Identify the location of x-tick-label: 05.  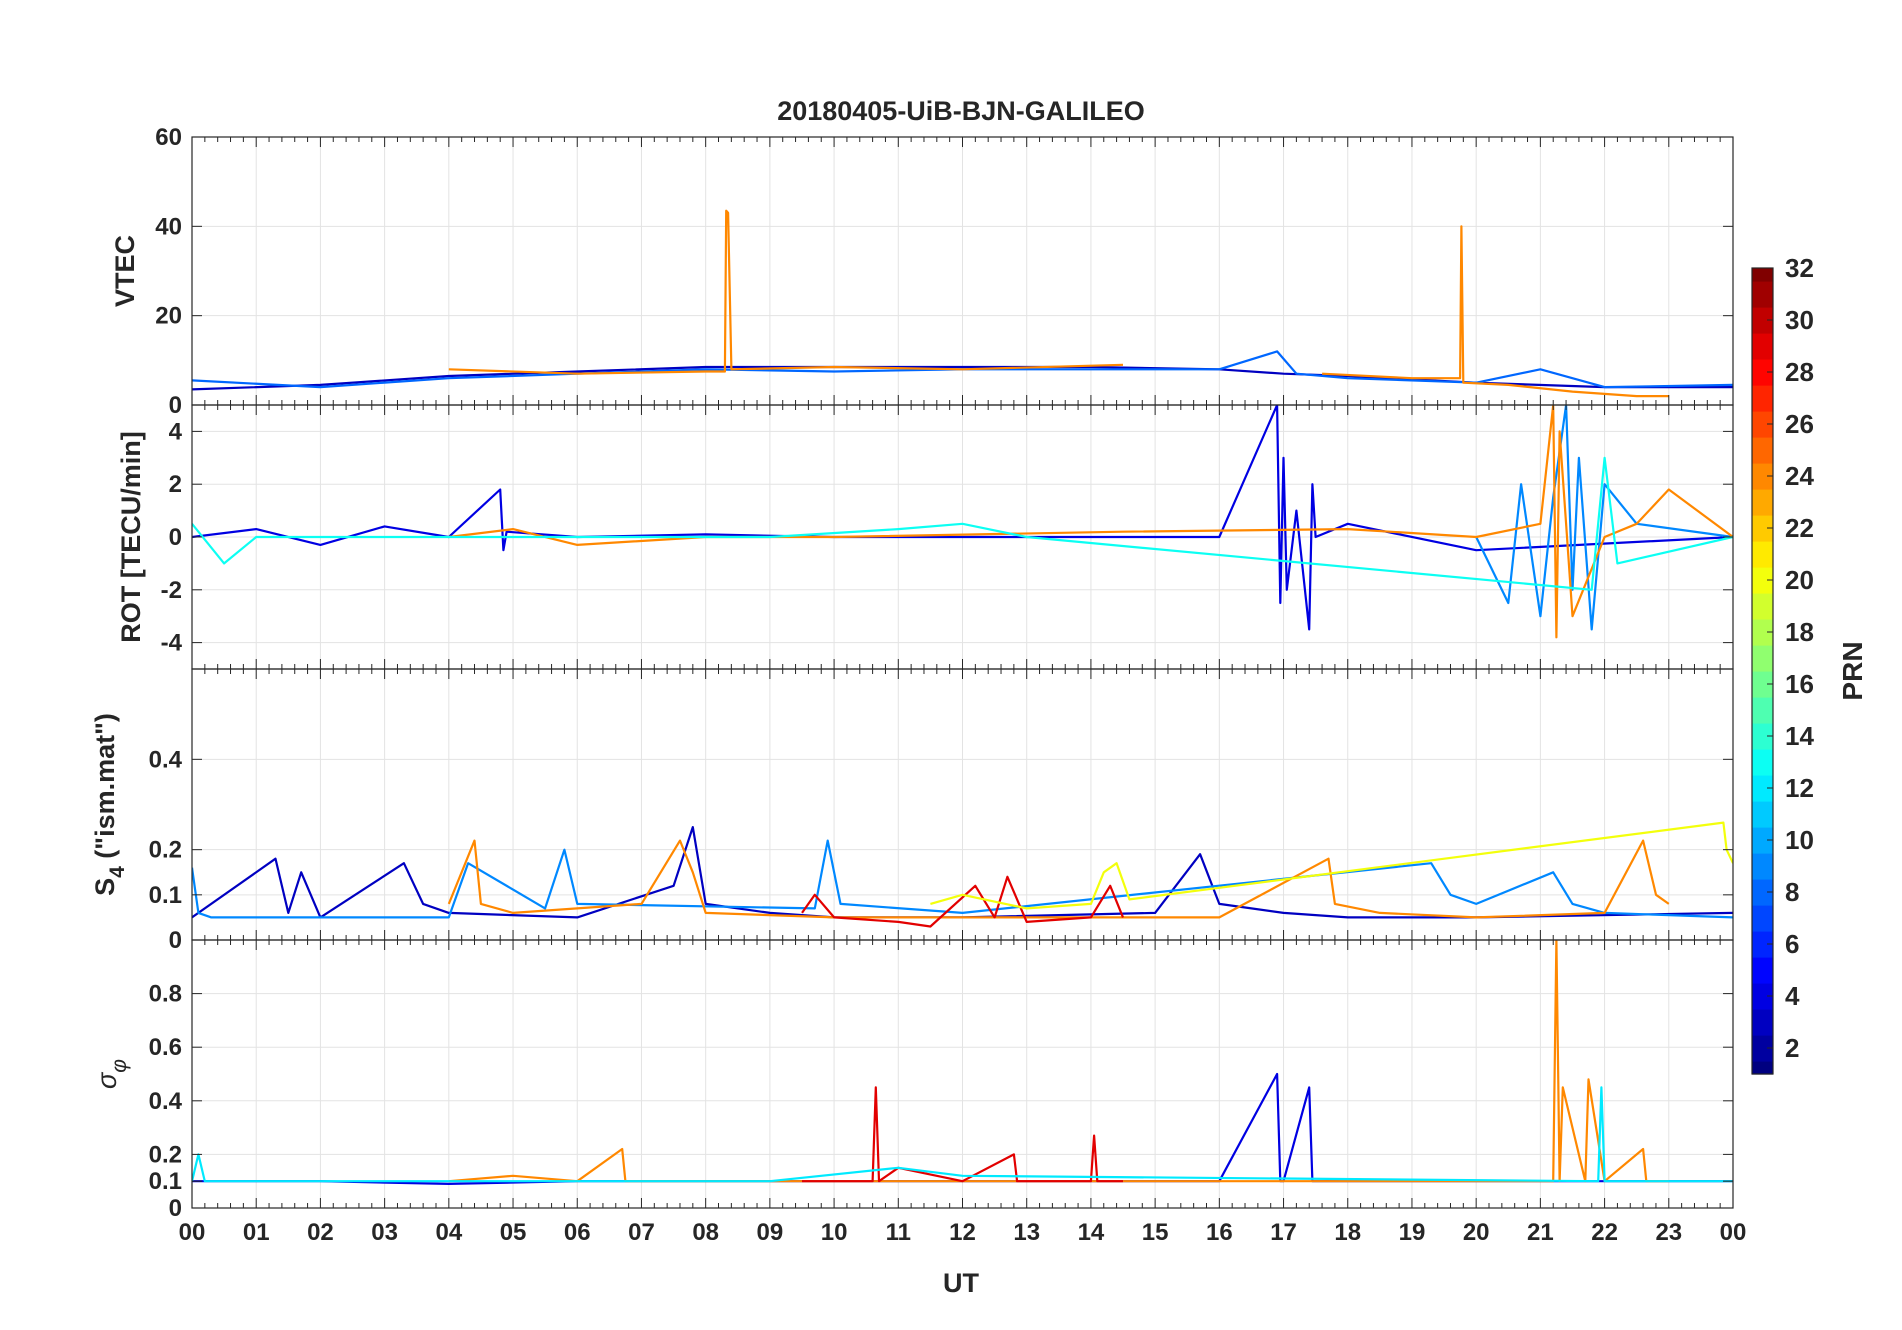
(513, 1232).